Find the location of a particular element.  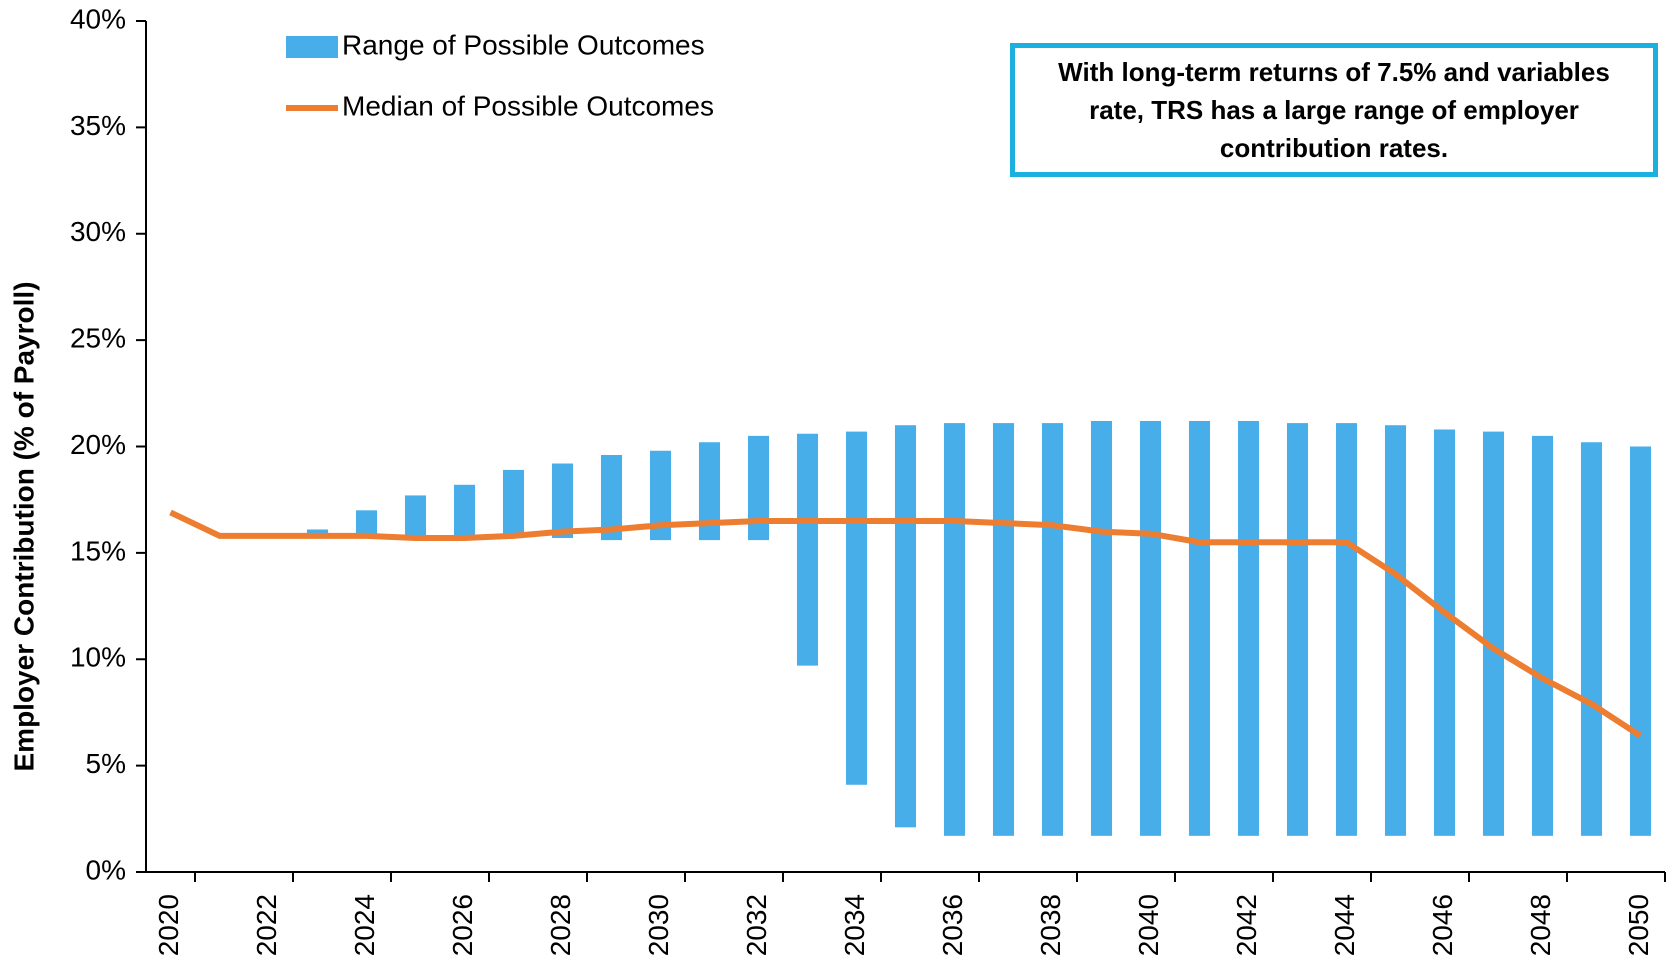

x-tick-label: 2040 is located at coordinates (1148, 925).